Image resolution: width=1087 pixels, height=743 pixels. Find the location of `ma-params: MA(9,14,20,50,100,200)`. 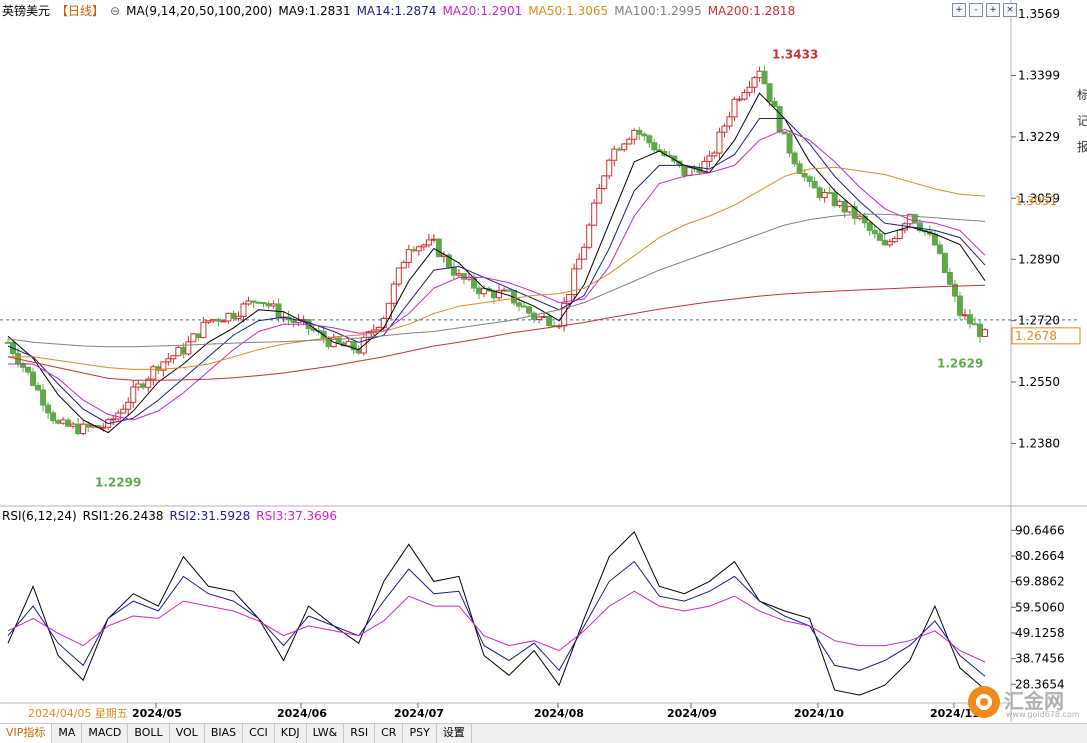

ma-params: MA(9,14,20,50,100,200) is located at coordinates (199, 11).